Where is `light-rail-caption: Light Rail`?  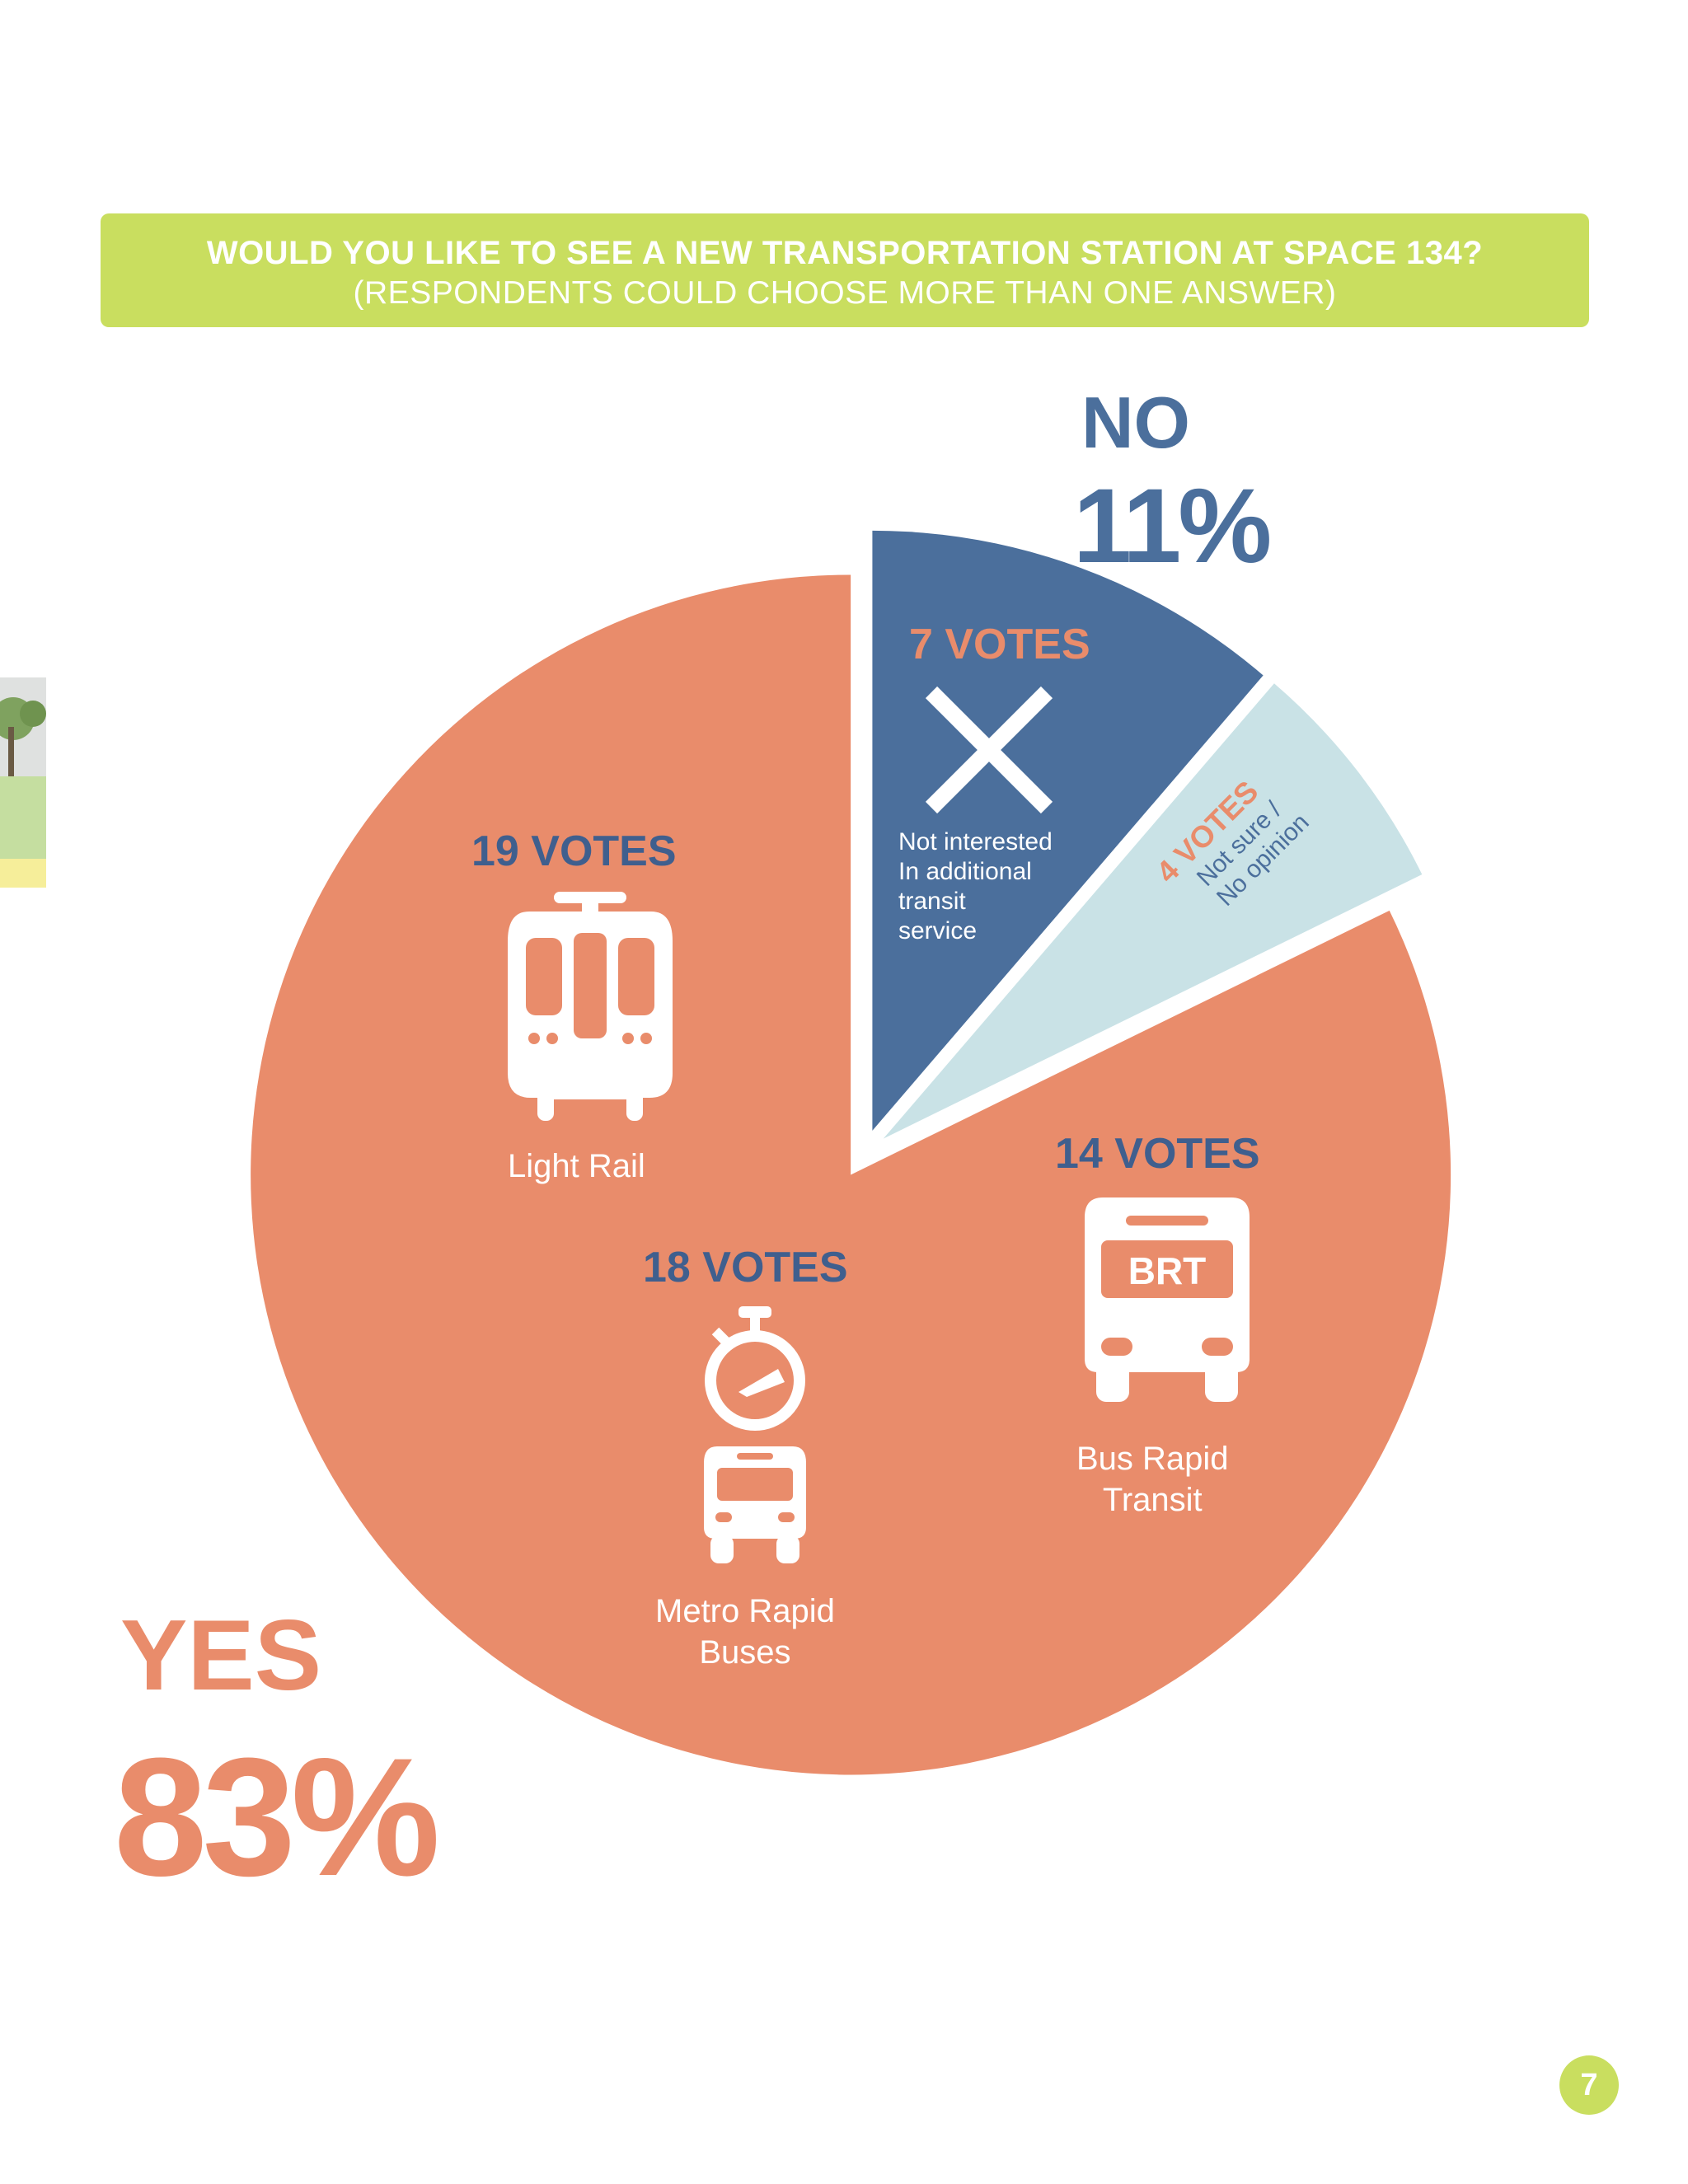 light-rail-caption: Light Rail is located at coordinates (577, 1166).